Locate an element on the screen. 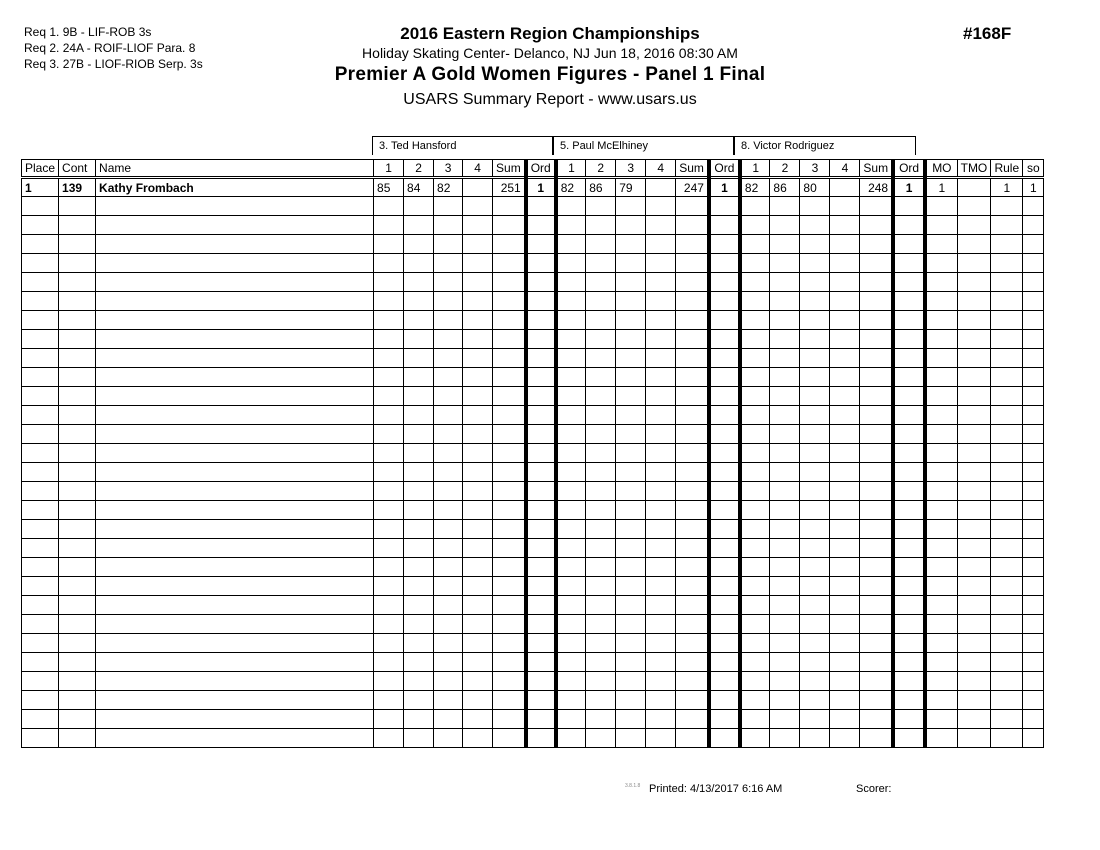  cell-j2-ord: 1 is located at coordinates (724, 187).